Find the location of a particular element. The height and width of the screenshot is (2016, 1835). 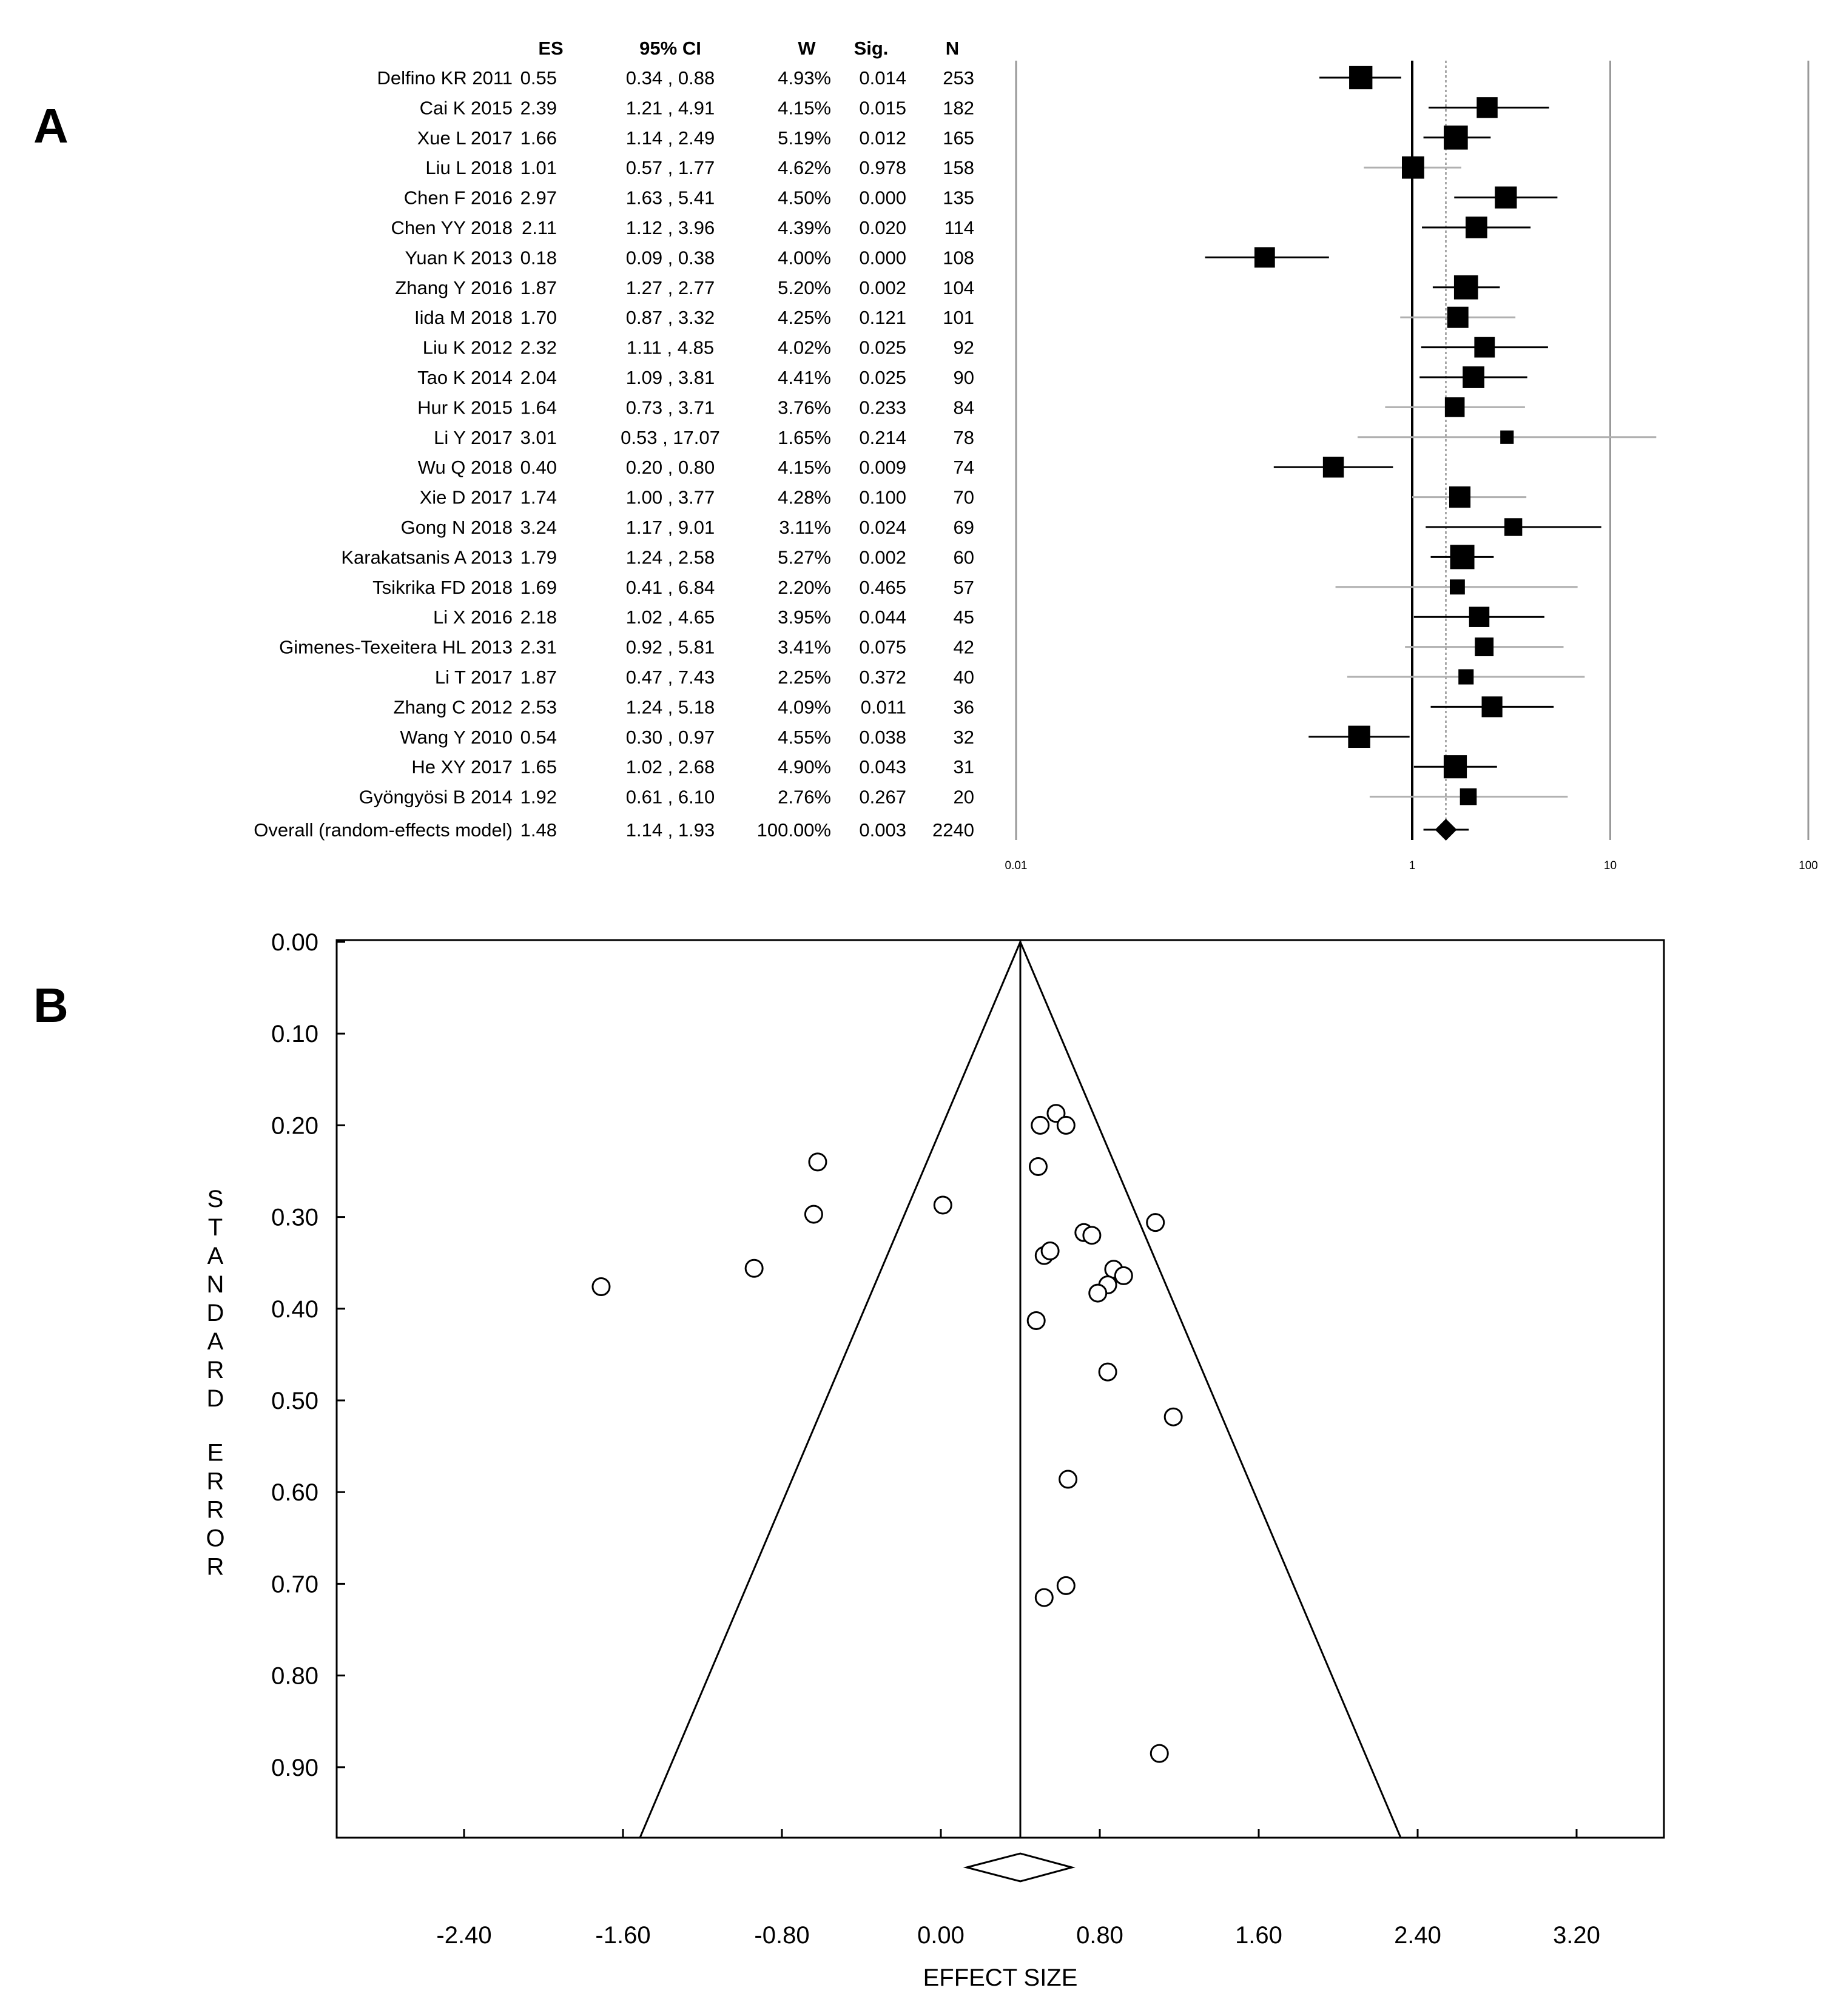

n-value: 182 is located at coordinates (958, 107).